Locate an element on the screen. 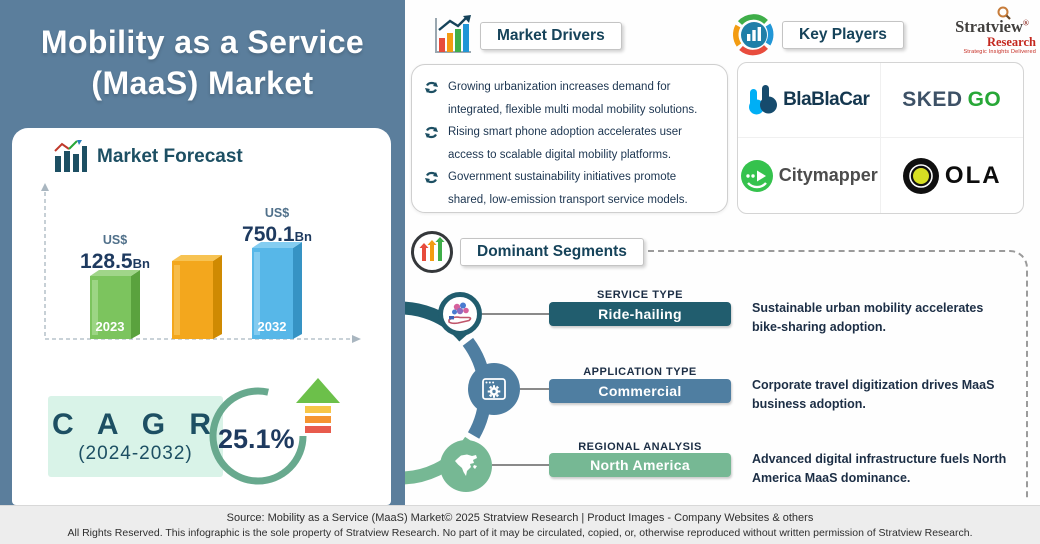 This screenshot has width=1040, height=544. citymapper-icon is located at coordinates (756, 175).